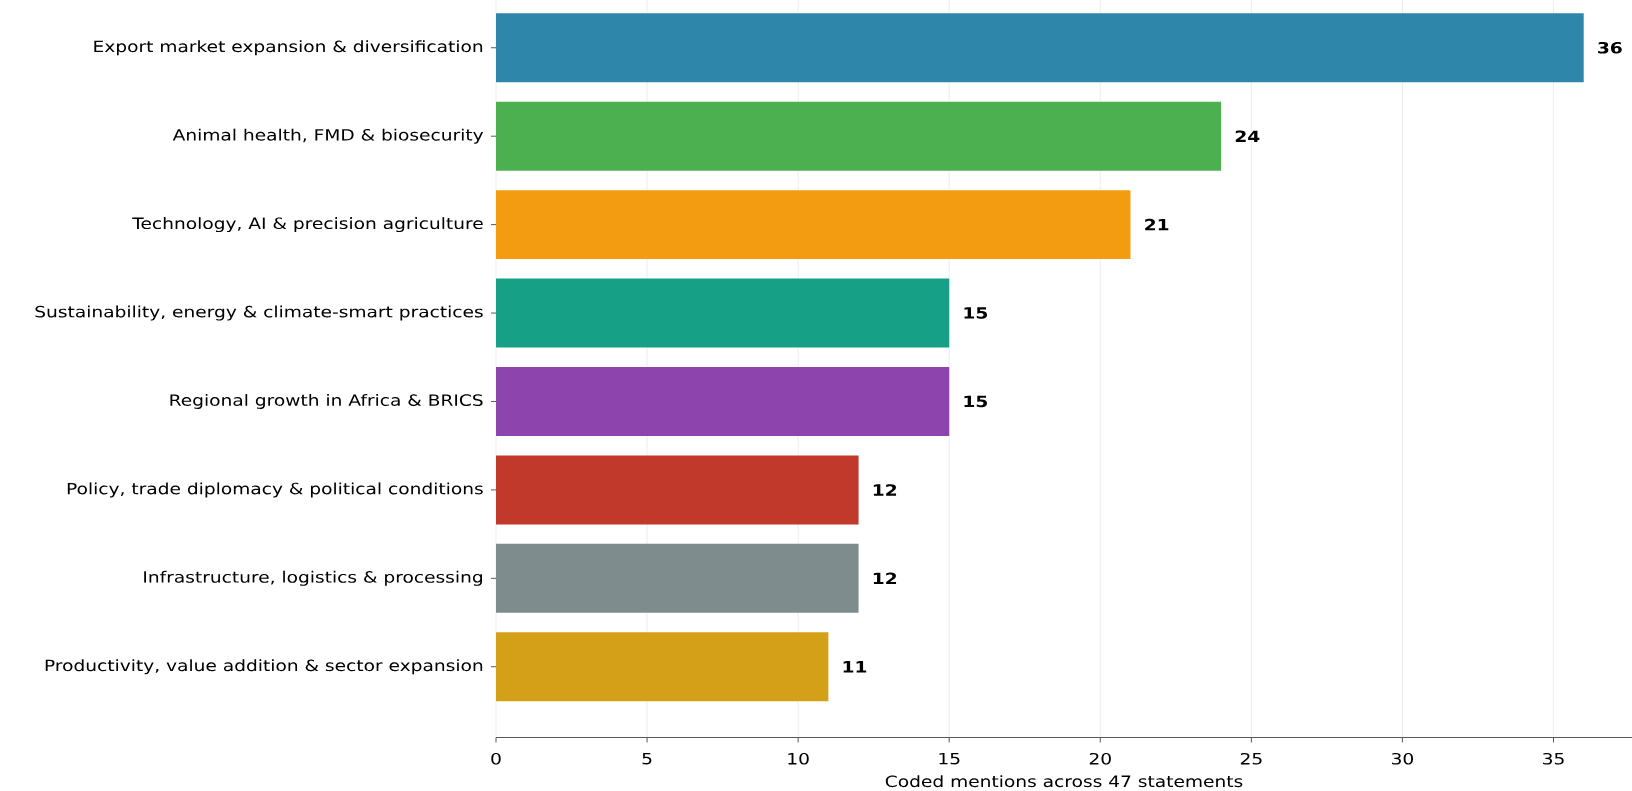  I want to click on y-tick-label: Sustainability, energy & climate-smart practices, so click(259, 313).